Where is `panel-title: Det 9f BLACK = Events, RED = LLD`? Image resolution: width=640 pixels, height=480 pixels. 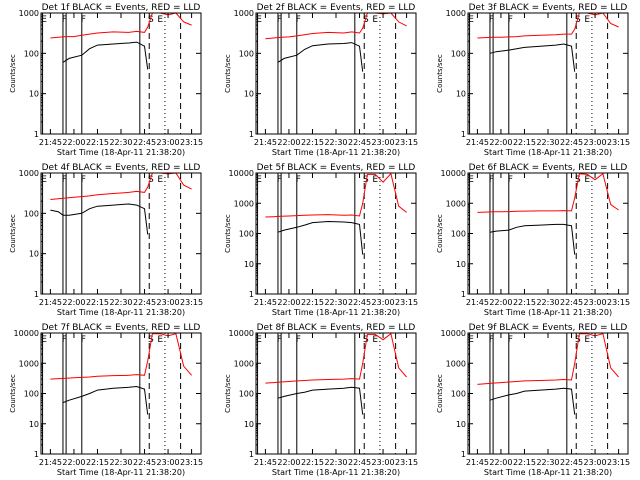
panel-title: Det 9f BLACK = Events, RED = LLD is located at coordinates (548, 328).